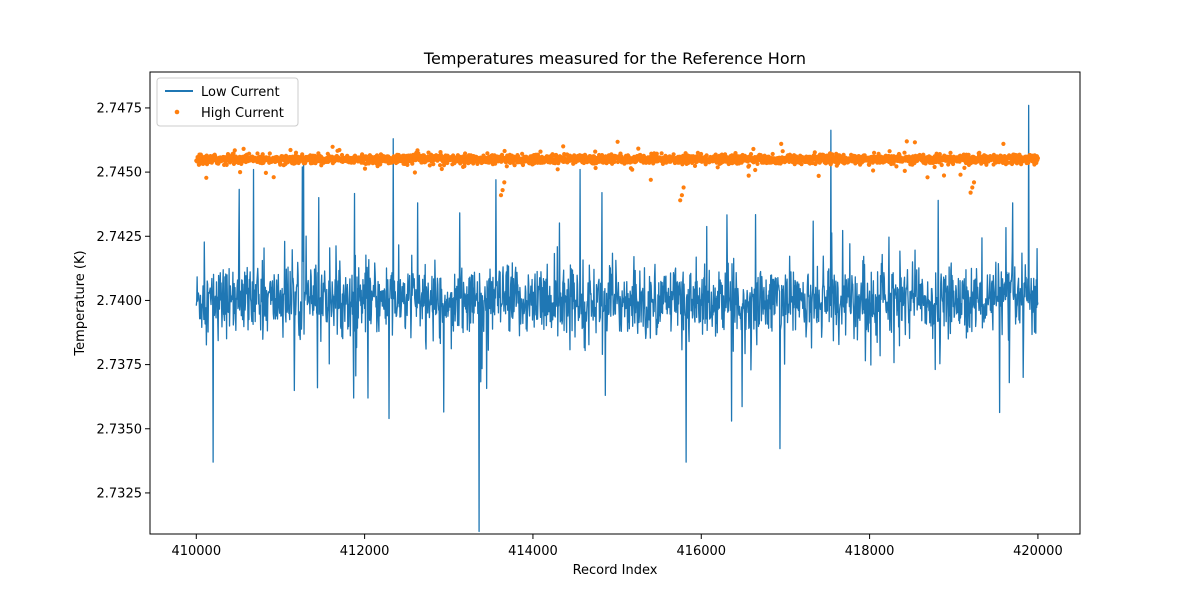 This screenshot has height=600, width=1200. I want to click on legend-entry-high-current: High Current, so click(242, 113).